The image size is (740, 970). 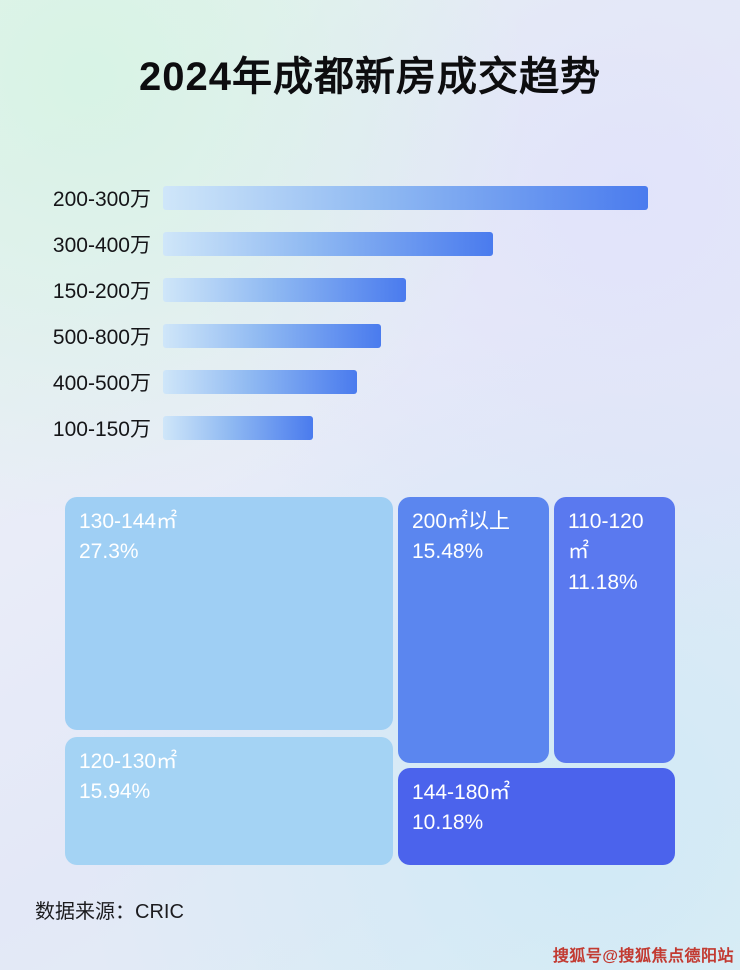 I want to click on treemap-percent: 27.3%, so click(x=109, y=552).